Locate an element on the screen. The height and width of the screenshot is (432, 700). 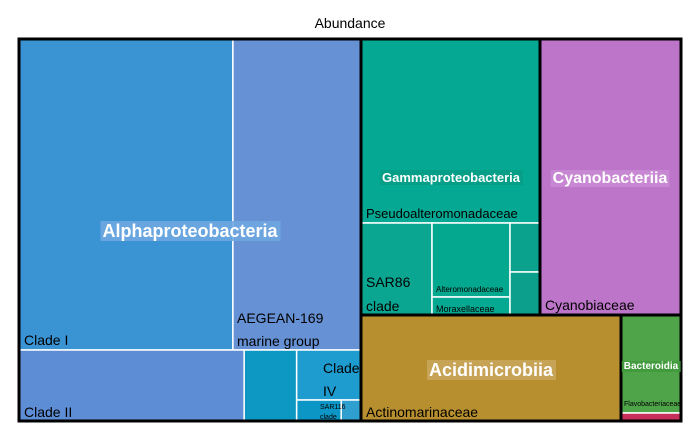
label-cyanobiaceae: Cyanobiaceae is located at coordinates (590, 305).